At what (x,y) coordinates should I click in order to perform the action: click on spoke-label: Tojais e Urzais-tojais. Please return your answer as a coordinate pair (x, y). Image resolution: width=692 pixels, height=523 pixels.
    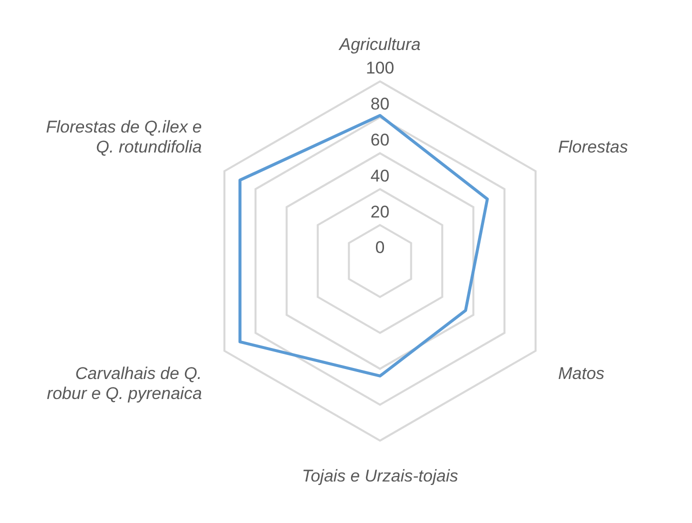
    Looking at the image, I should click on (380, 476).